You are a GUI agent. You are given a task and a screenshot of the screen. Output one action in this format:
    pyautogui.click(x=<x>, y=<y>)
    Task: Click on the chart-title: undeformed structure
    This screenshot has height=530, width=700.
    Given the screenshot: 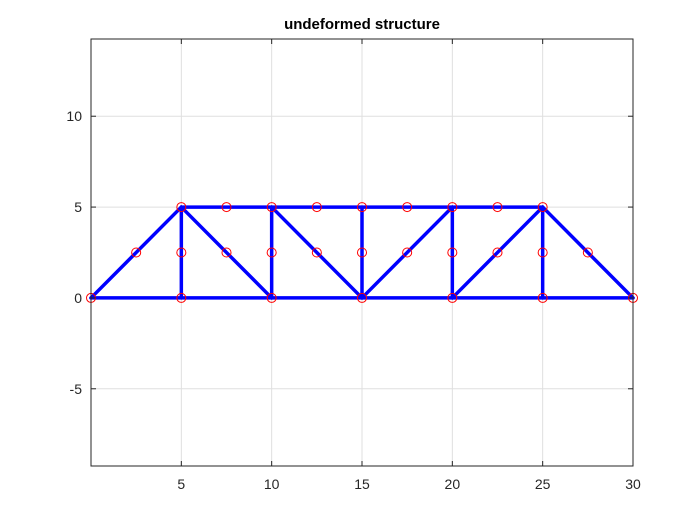 What is the action you would take?
    pyautogui.click(x=362, y=24)
    